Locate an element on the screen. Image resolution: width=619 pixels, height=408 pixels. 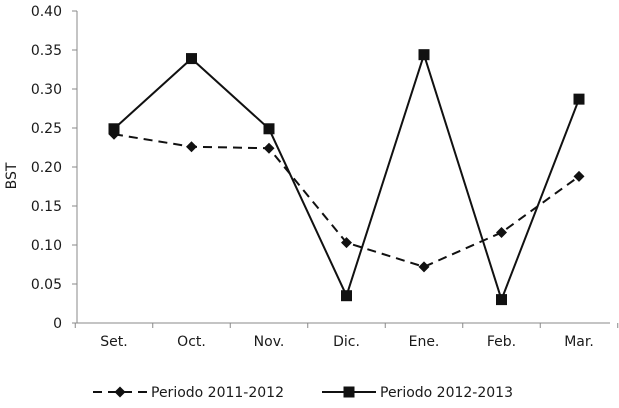
x-axis-ticks: Set. Oct. Nov. Dic. Ene. Feb. Mar. is located at coordinates (346, 336).